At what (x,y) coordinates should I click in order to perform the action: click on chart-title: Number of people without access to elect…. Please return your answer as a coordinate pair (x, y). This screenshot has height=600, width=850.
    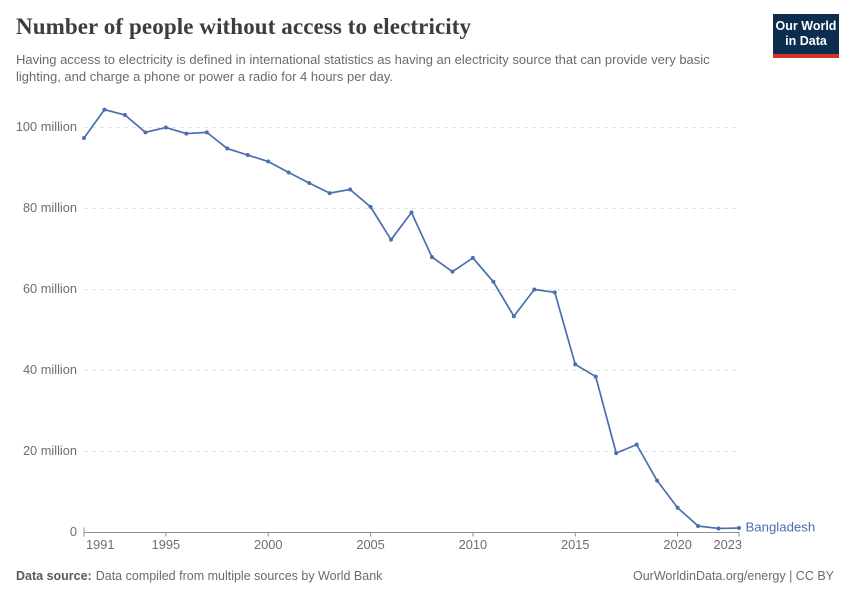
    Looking at the image, I should click on (244, 26).